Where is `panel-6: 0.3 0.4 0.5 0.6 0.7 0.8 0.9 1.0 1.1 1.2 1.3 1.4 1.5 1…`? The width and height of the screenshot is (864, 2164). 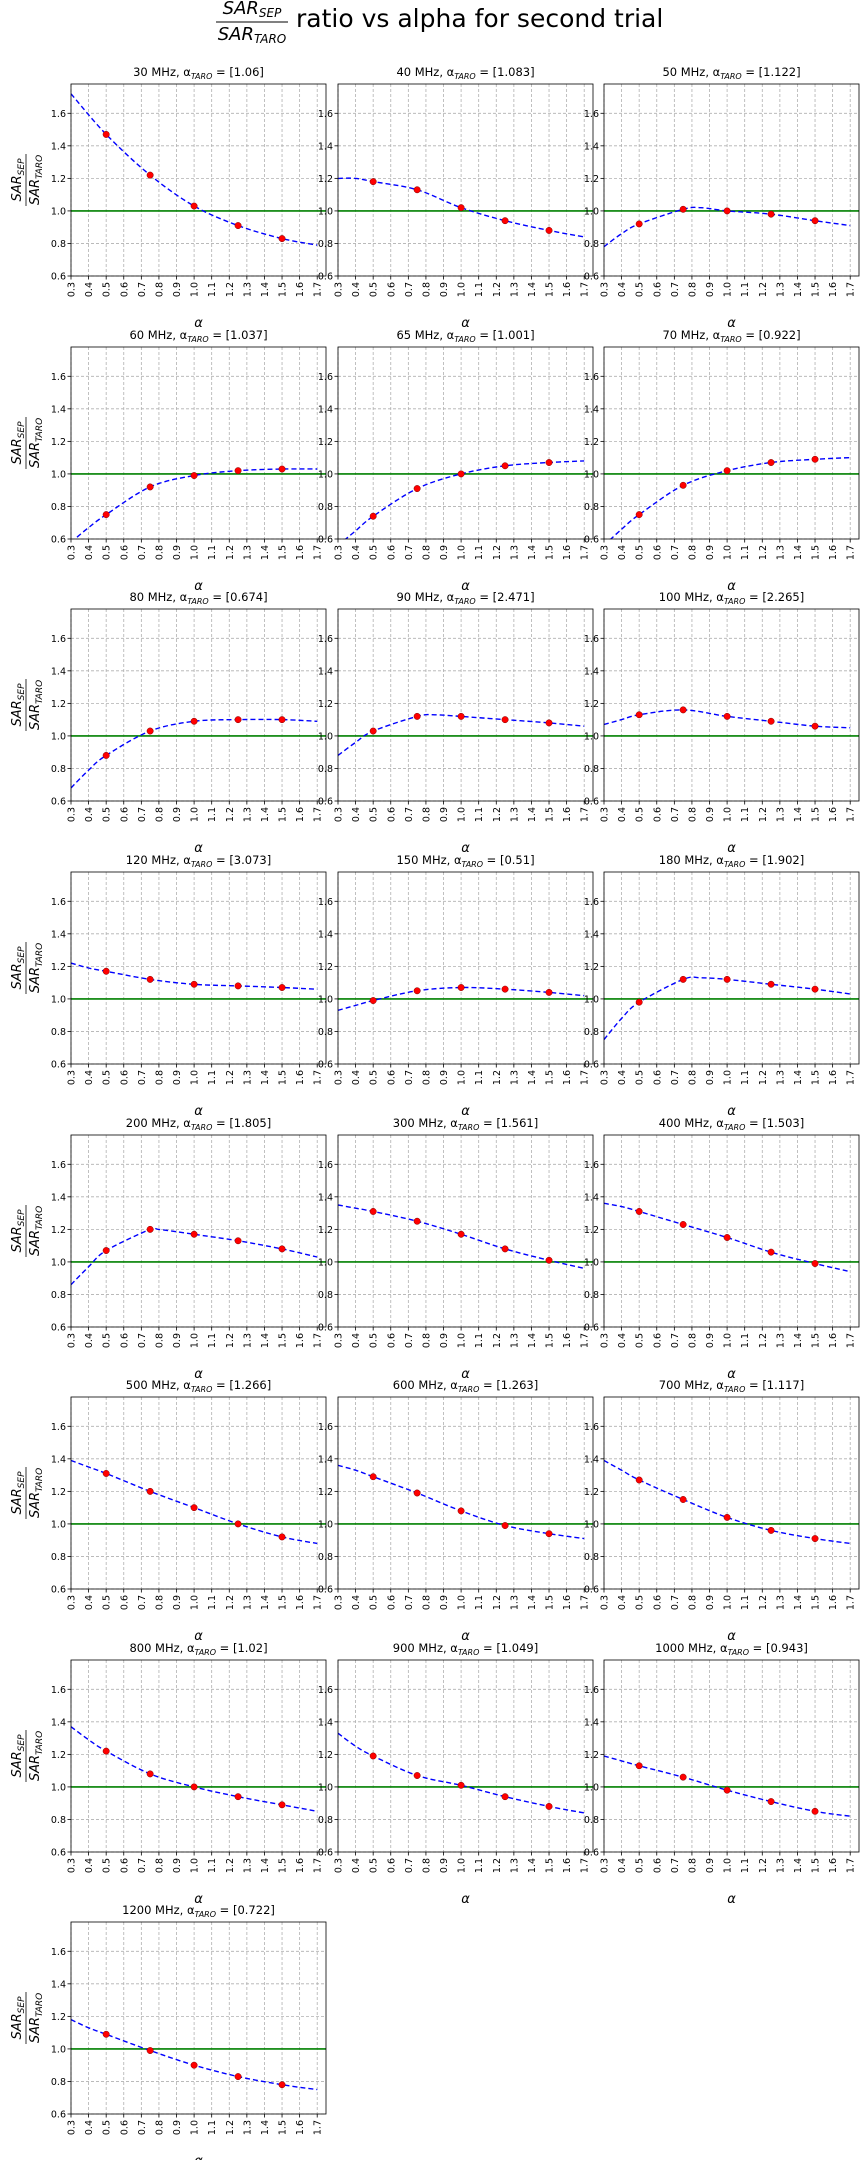 panel-6: 0.3 0.4 0.5 0.6 0.7 0.8 0.9 1.0 1.1 1.2 1.3 1.4 1.5 1… is located at coordinates (722, 461).